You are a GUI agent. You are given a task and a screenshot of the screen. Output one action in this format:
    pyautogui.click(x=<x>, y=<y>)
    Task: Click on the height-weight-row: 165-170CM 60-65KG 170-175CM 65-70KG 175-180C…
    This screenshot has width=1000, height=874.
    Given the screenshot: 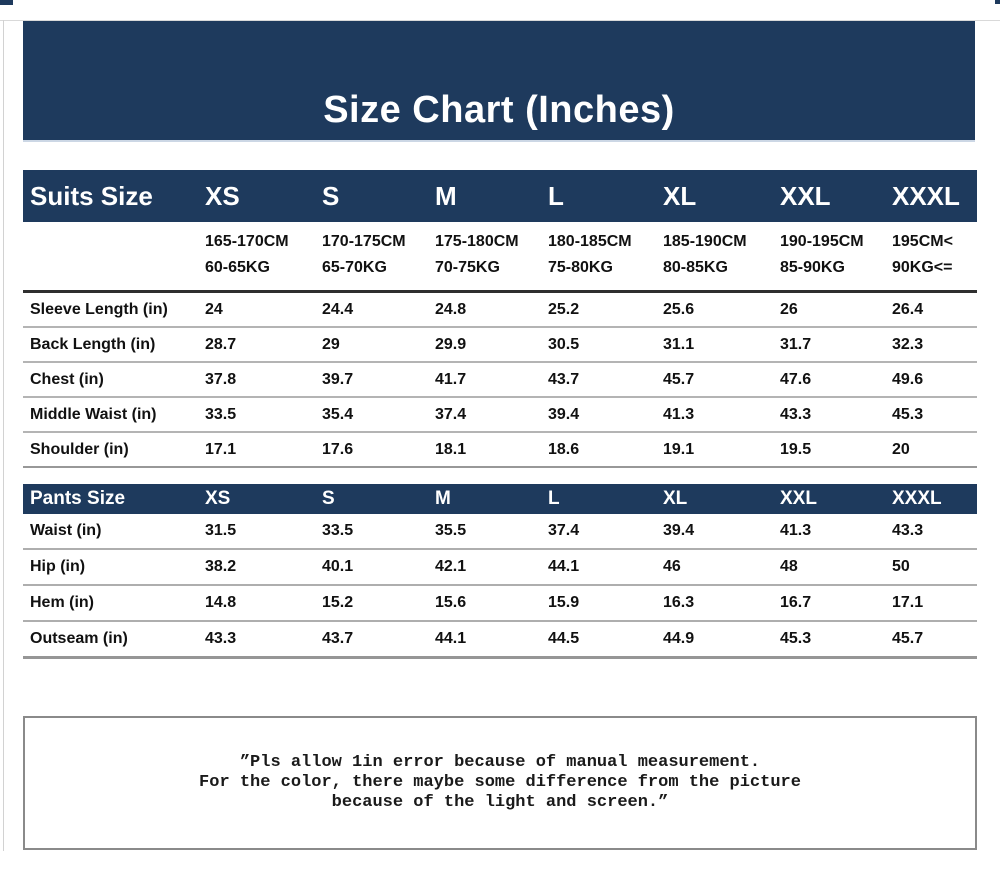 What is the action you would take?
    pyautogui.click(x=500, y=257)
    